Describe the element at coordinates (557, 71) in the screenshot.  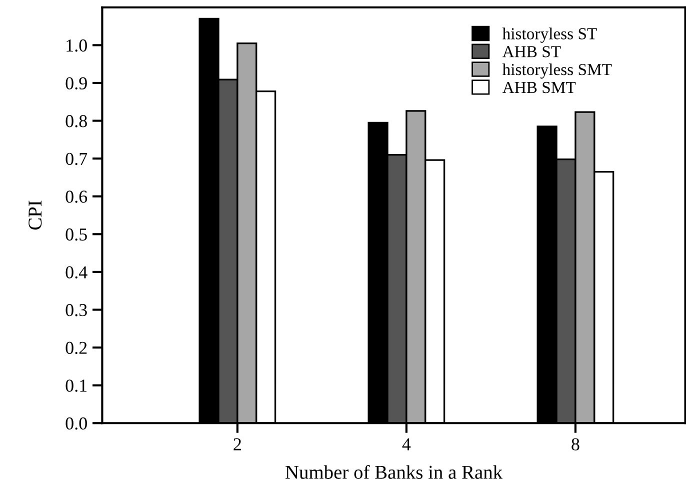
I see `legend-label: historyless SMT` at that location.